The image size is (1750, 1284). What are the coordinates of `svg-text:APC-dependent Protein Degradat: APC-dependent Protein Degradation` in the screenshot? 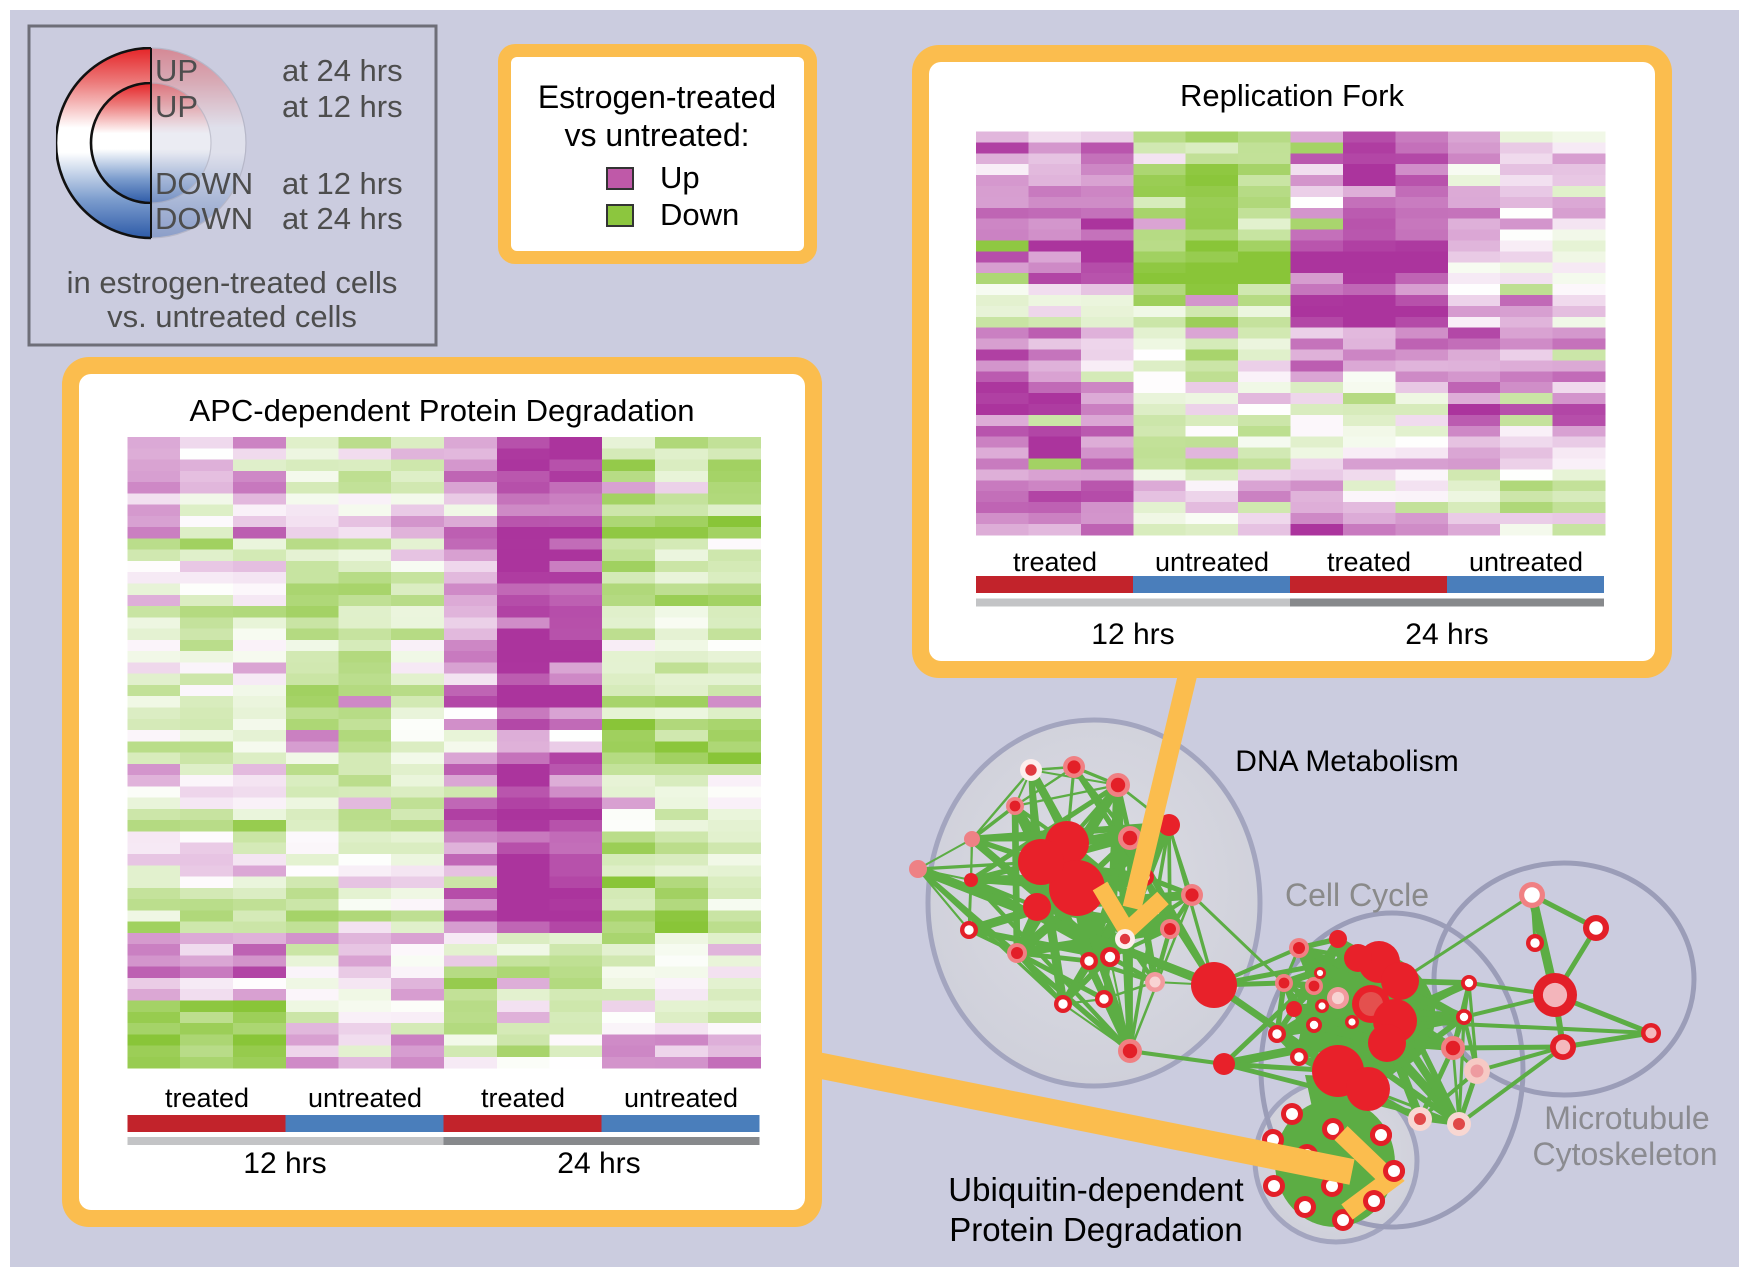 It's located at (442, 410).